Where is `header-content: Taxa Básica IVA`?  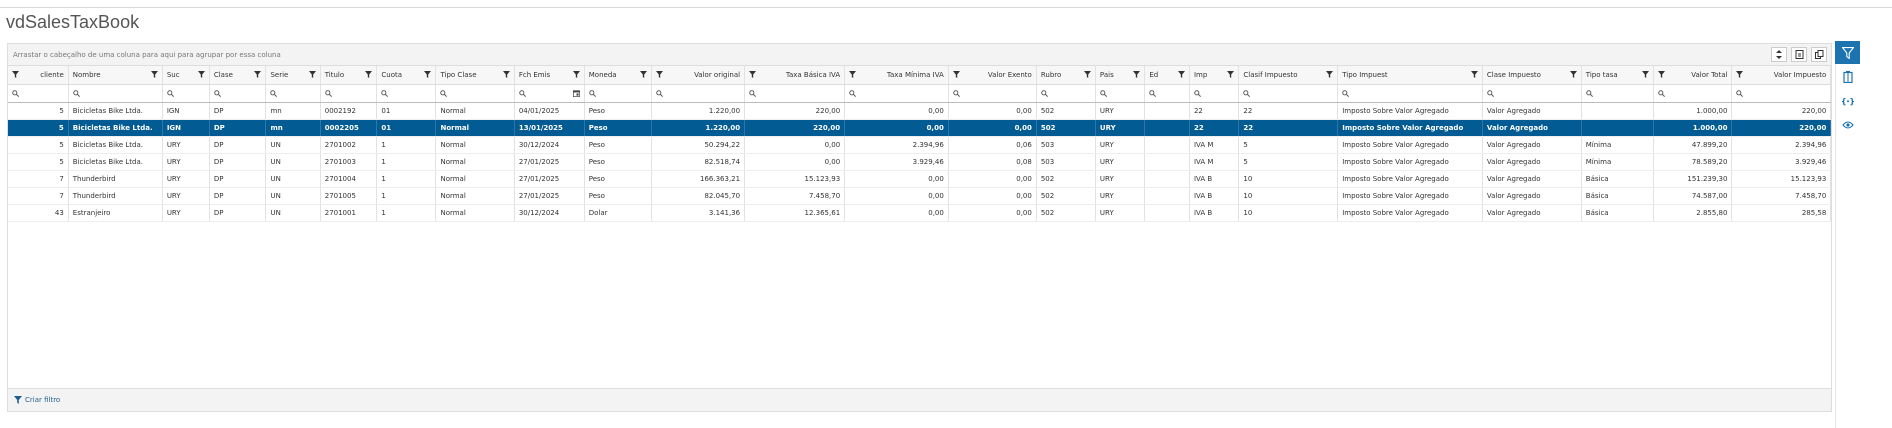
header-content: Taxa Básica IVA is located at coordinates (794, 75).